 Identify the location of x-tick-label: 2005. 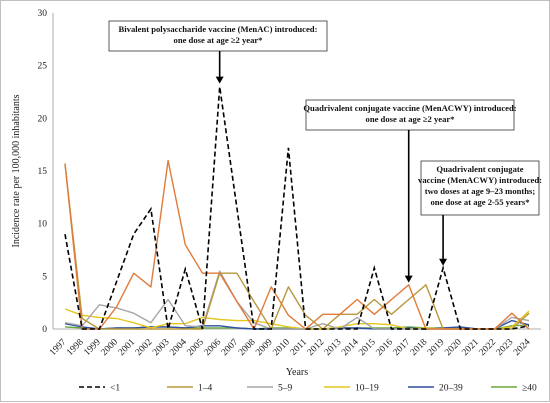
(196, 347).